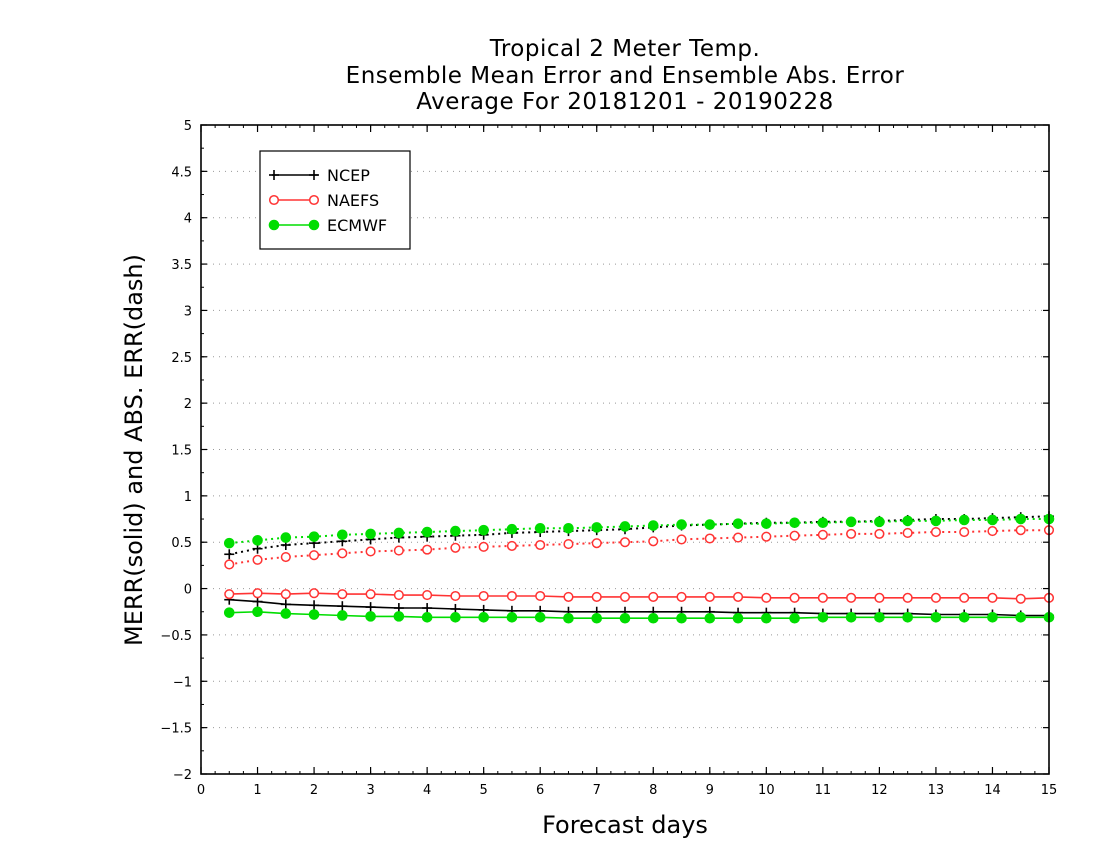 The height and width of the screenshot is (850, 1100). I want to click on x-tick-label: 15, so click(1049, 790).